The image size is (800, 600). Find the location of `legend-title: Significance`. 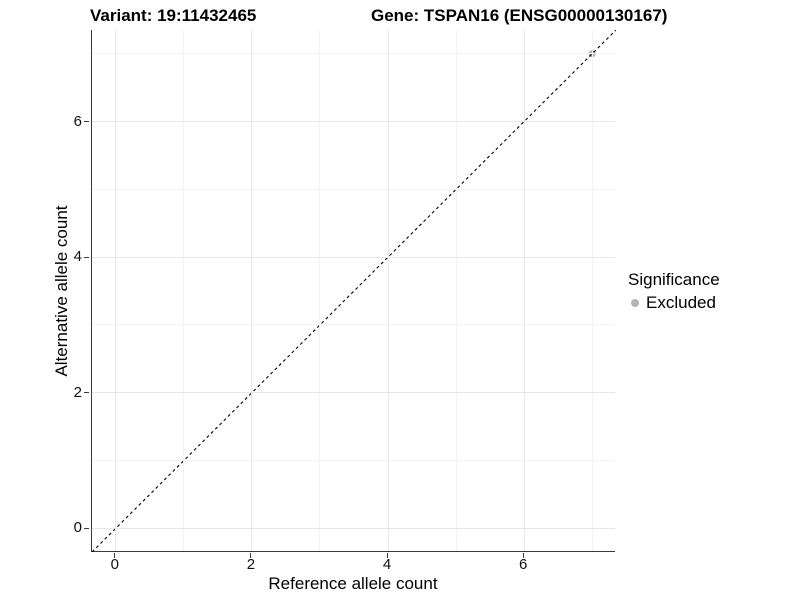

legend-title: Significance is located at coordinates (674, 279).